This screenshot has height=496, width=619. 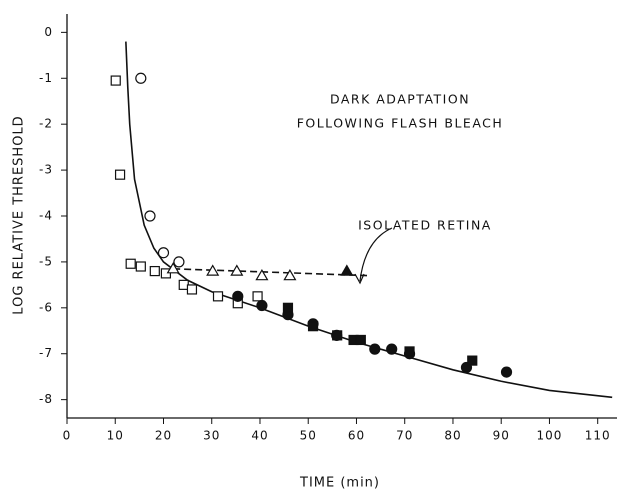 What do you see at coordinates (400, 99) in the screenshot?
I see `annotation: DARK ADAPTATION` at bounding box center [400, 99].